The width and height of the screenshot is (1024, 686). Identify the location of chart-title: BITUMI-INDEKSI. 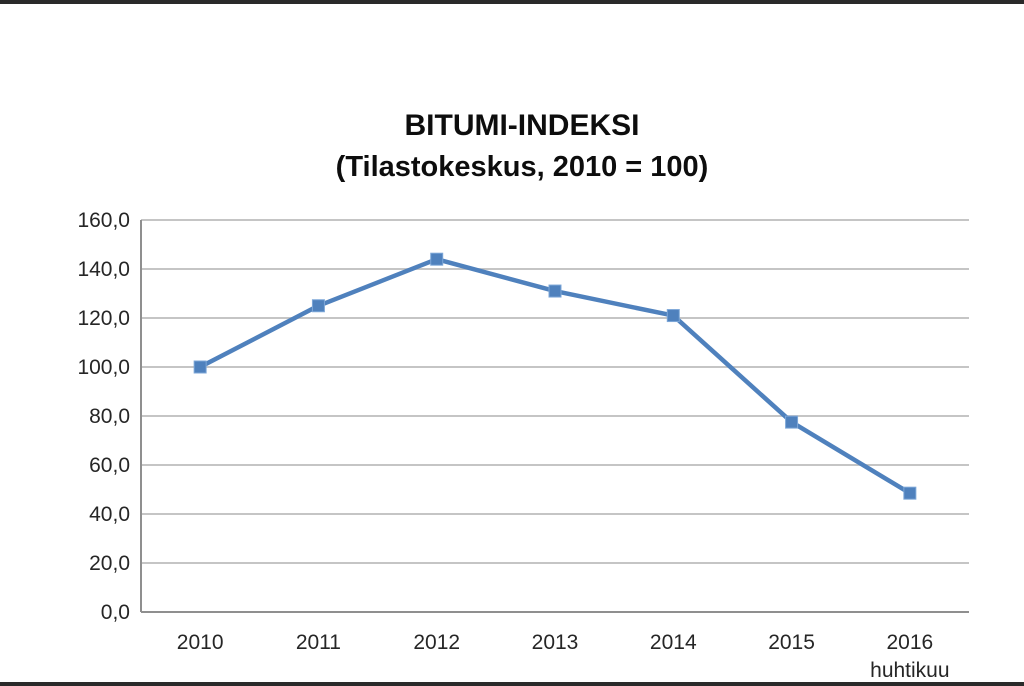
(522, 125).